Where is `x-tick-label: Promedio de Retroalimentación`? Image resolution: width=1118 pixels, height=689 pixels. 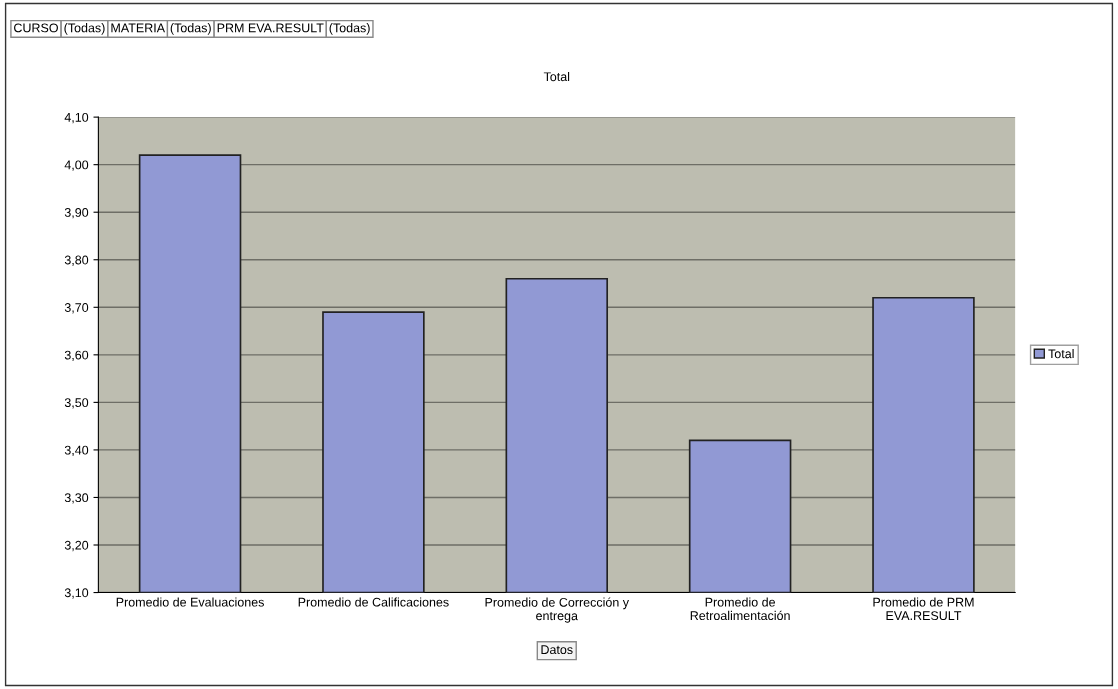 x-tick-label: Promedio de Retroalimentación is located at coordinates (740, 609).